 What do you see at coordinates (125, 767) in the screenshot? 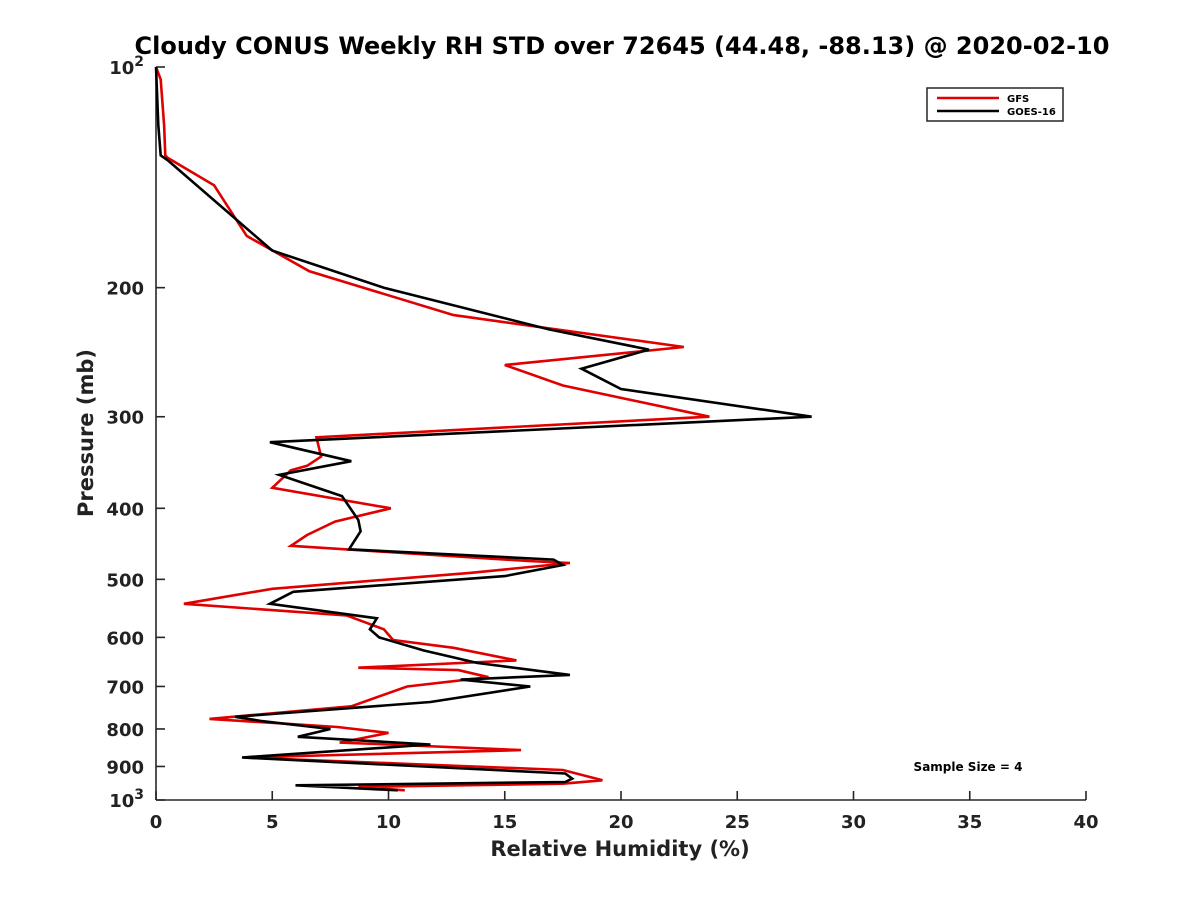
I see `y-tick-label: 900` at bounding box center [125, 767].